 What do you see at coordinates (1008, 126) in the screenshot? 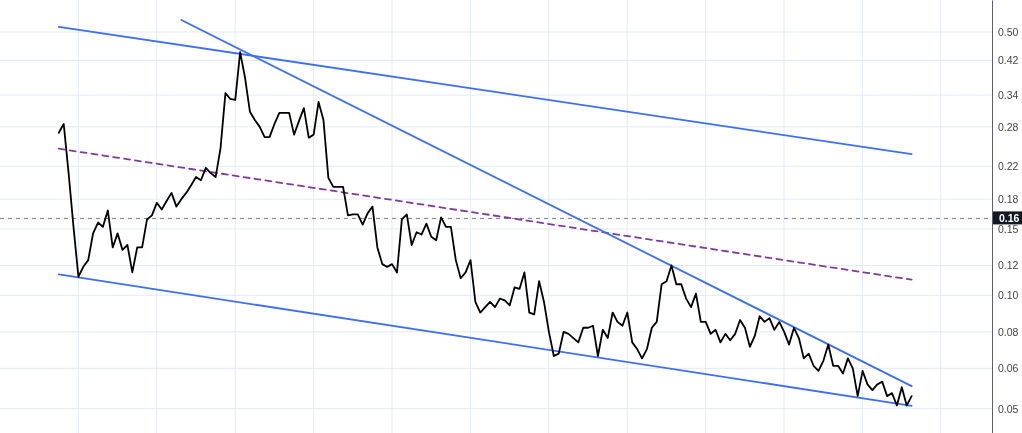
I see `y-tick-label: 0.28` at bounding box center [1008, 126].